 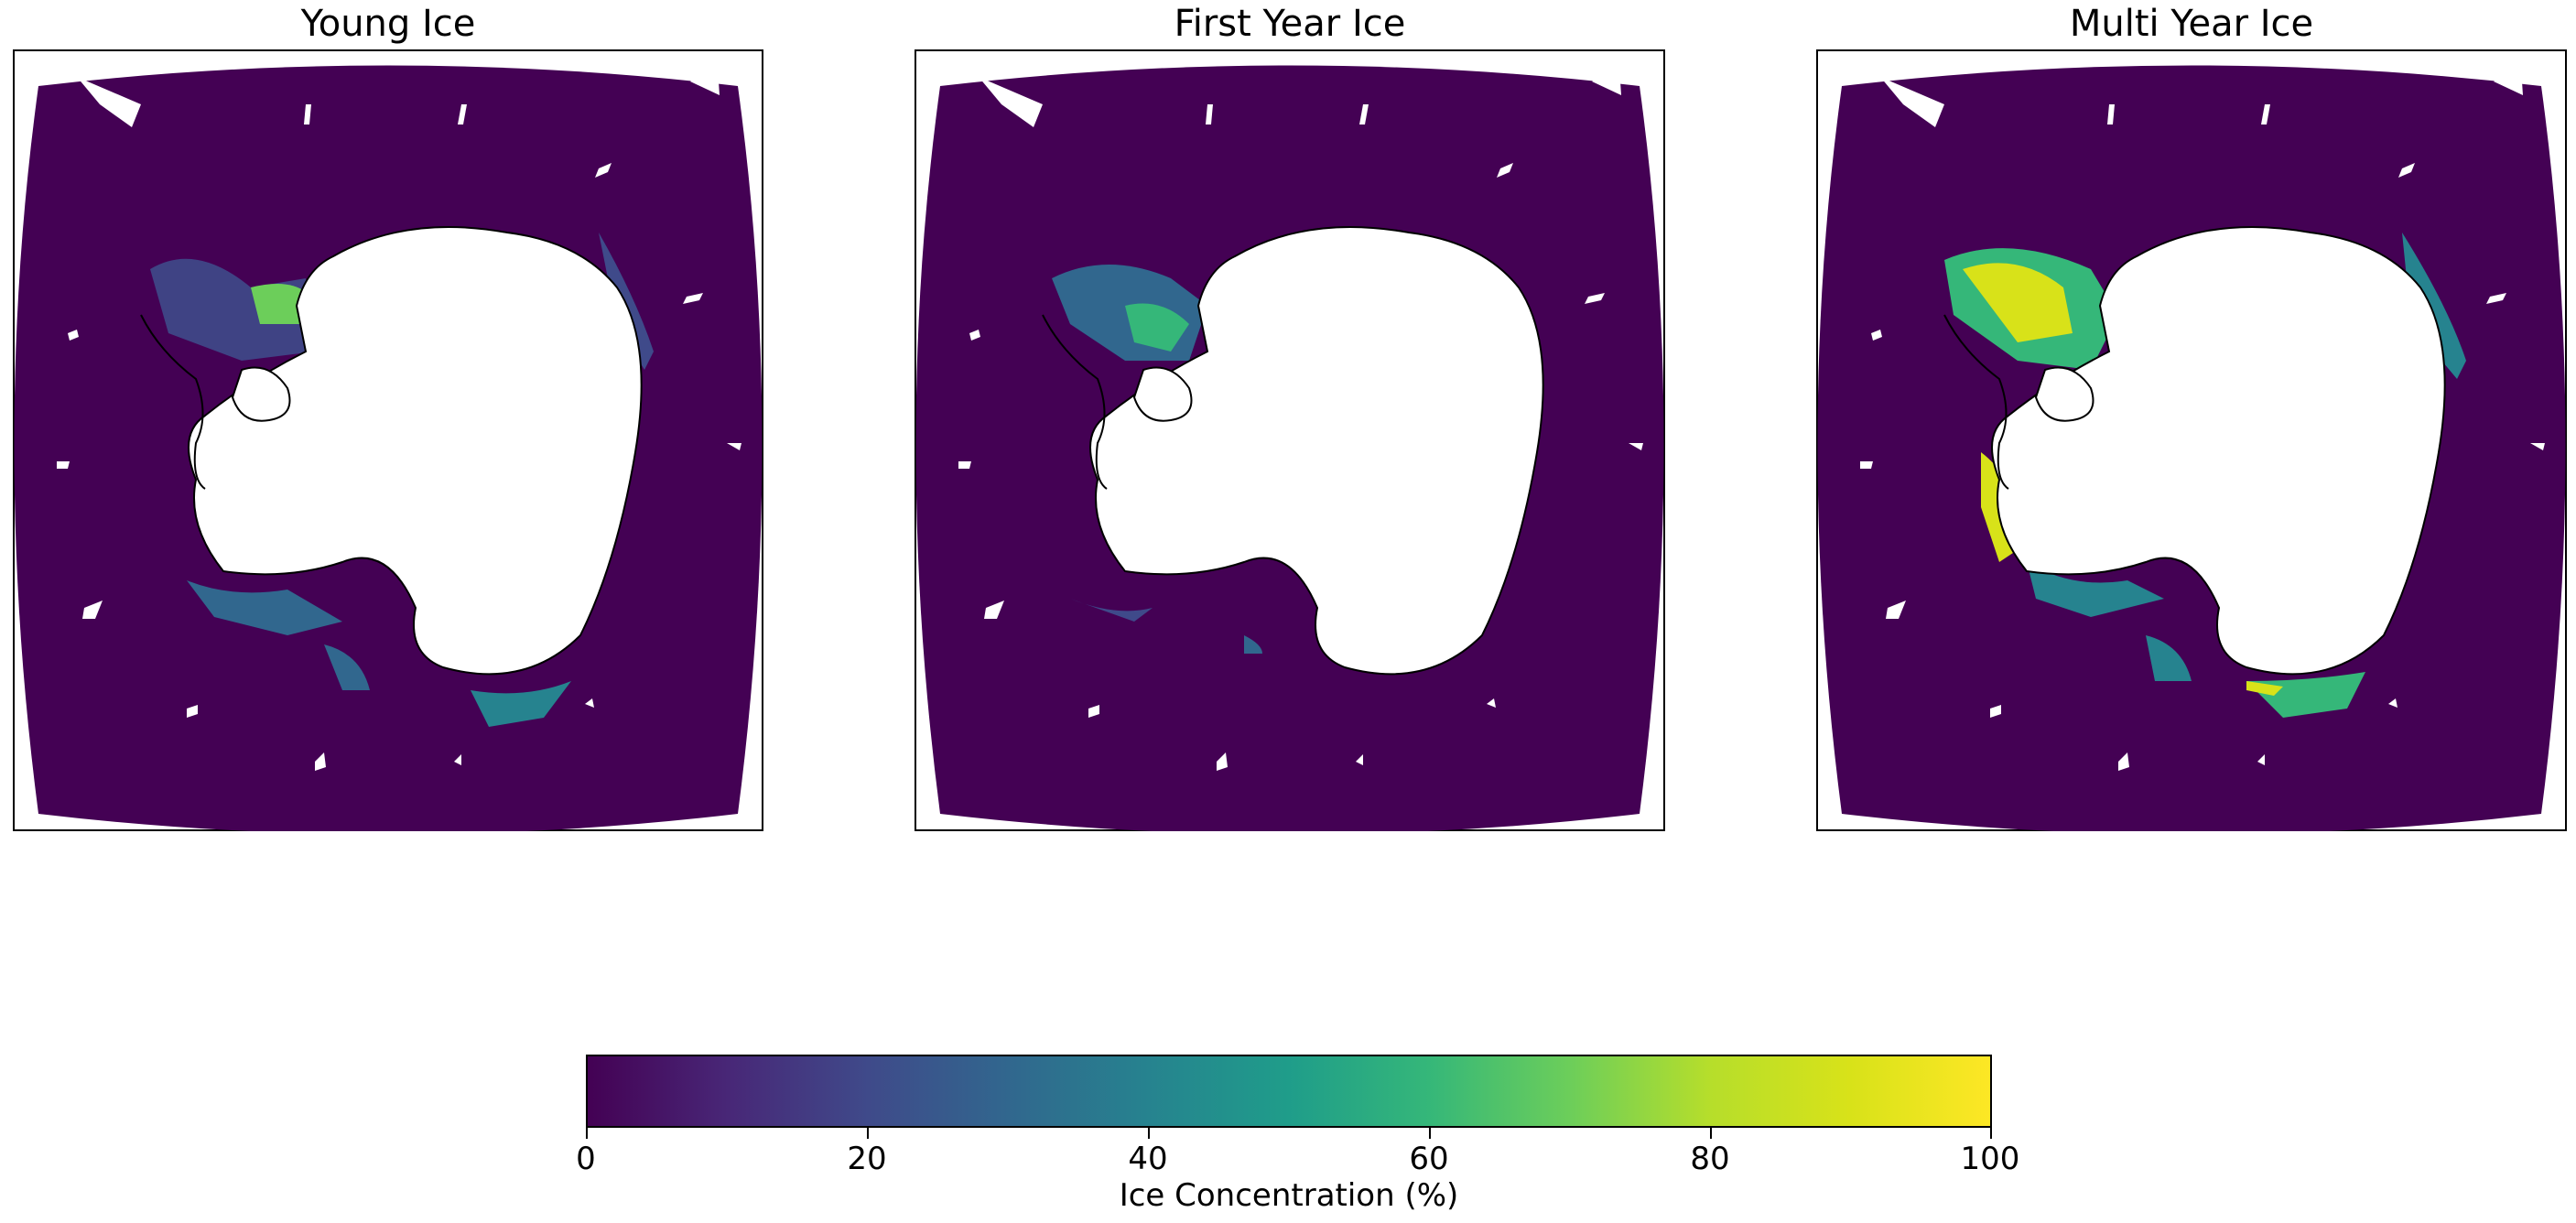 I want to click on colorbar, so click(x=1289, y=1091).